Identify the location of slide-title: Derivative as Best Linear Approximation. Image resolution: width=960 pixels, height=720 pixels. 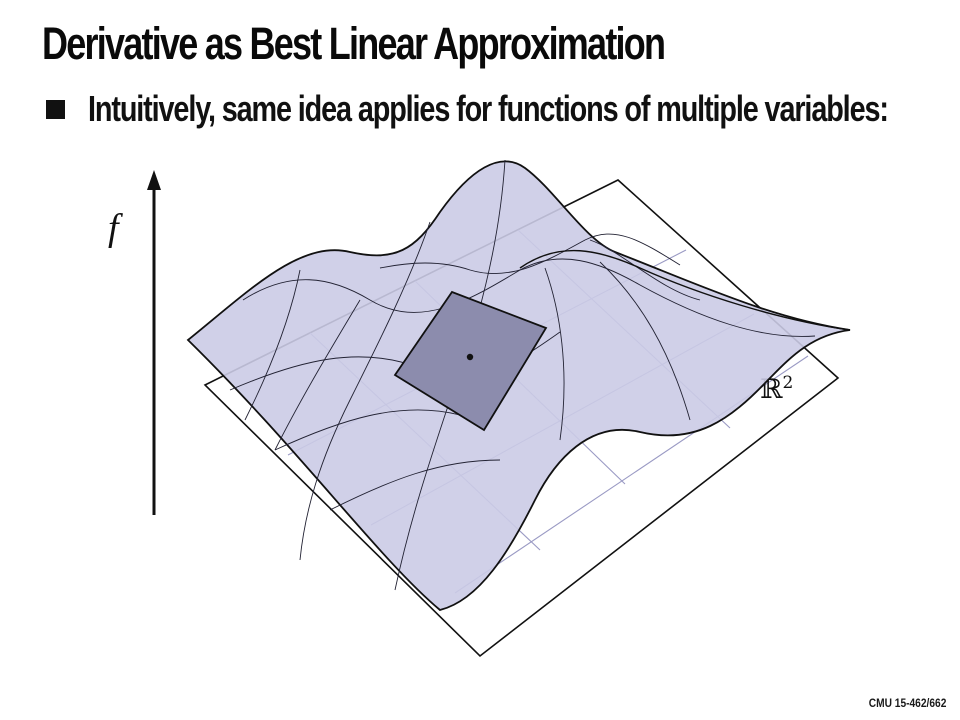
(354, 43).